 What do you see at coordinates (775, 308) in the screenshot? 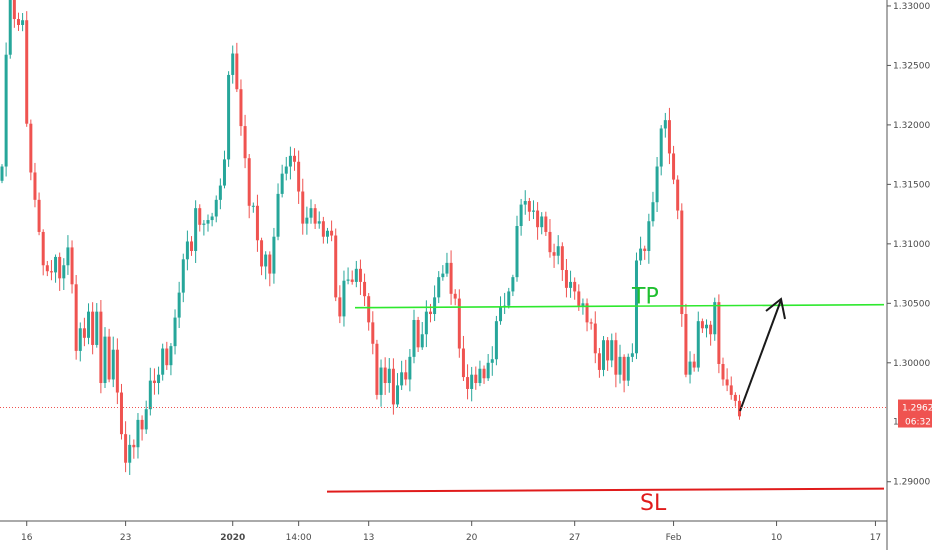
I see `trend-arrow-head` at bounding box center [775, 308].